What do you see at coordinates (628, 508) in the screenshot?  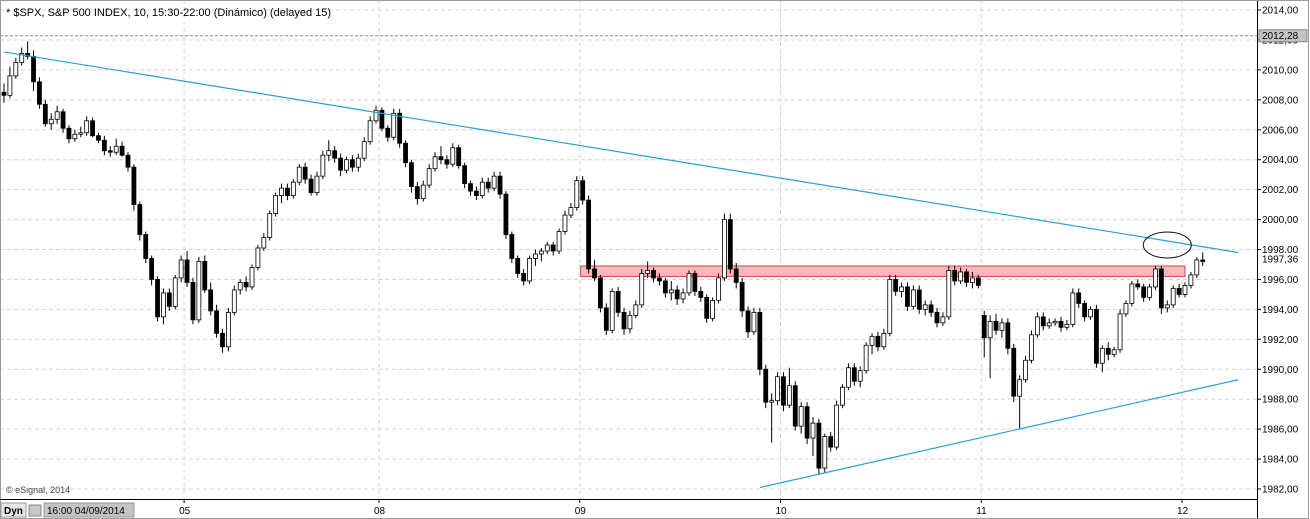 I see `time-axis: 05 08 09 10 11 12` at bounding box center [628, 508].